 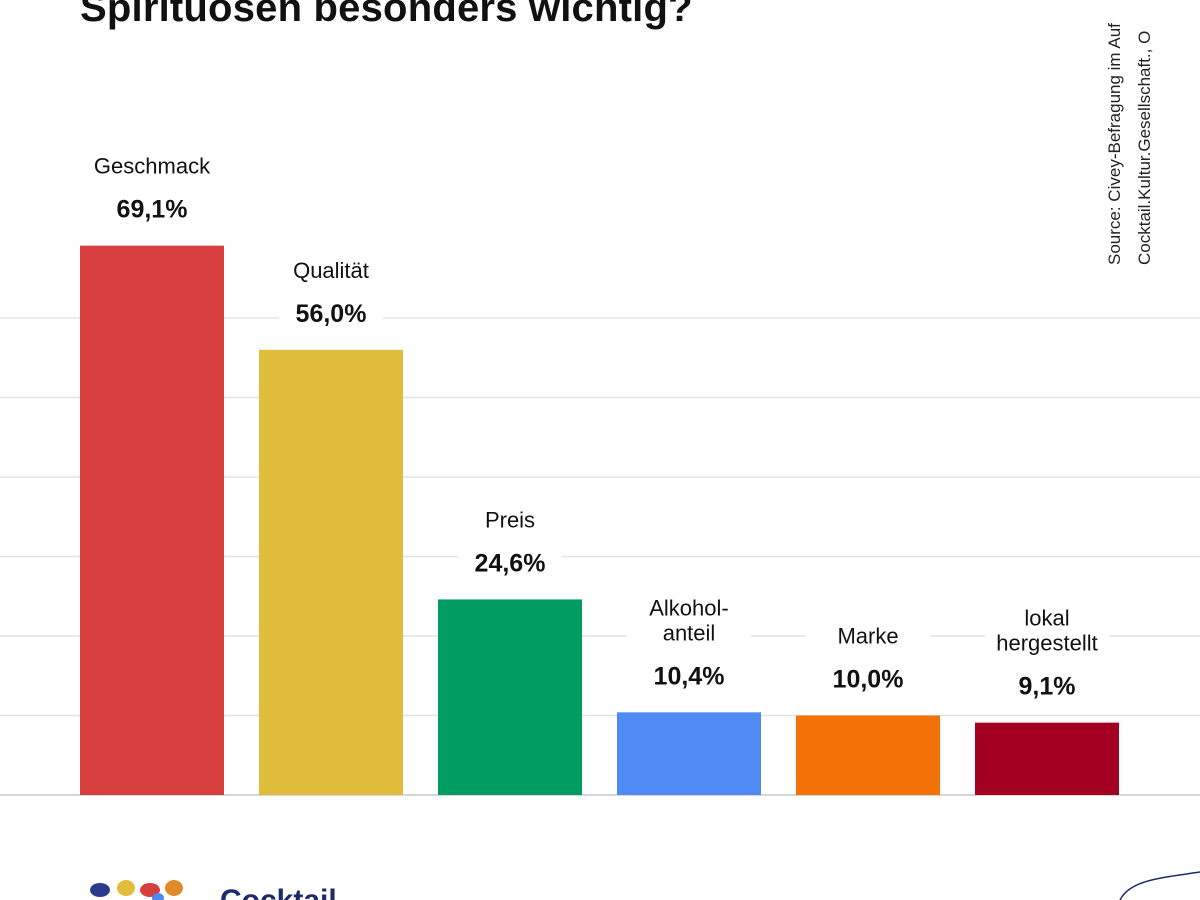 I want to click on value-label: 10,0%, so click(x=868, y=680).